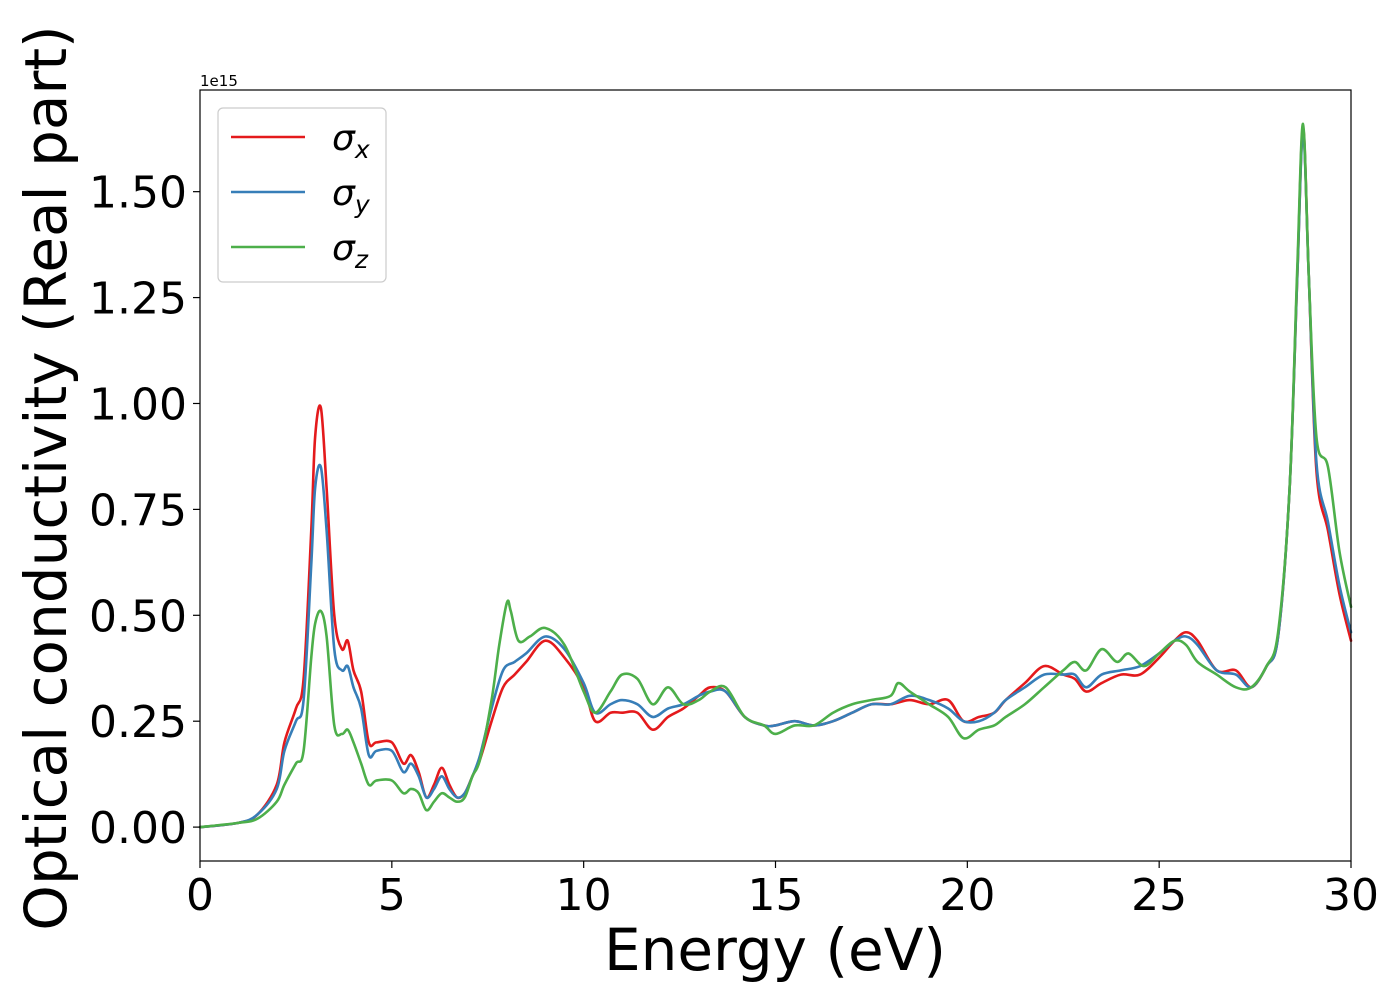  What do you see at coordinates (967, 895) in the screenshot?
I see `x-tick-label: 20` at bounding box center [967, 895].